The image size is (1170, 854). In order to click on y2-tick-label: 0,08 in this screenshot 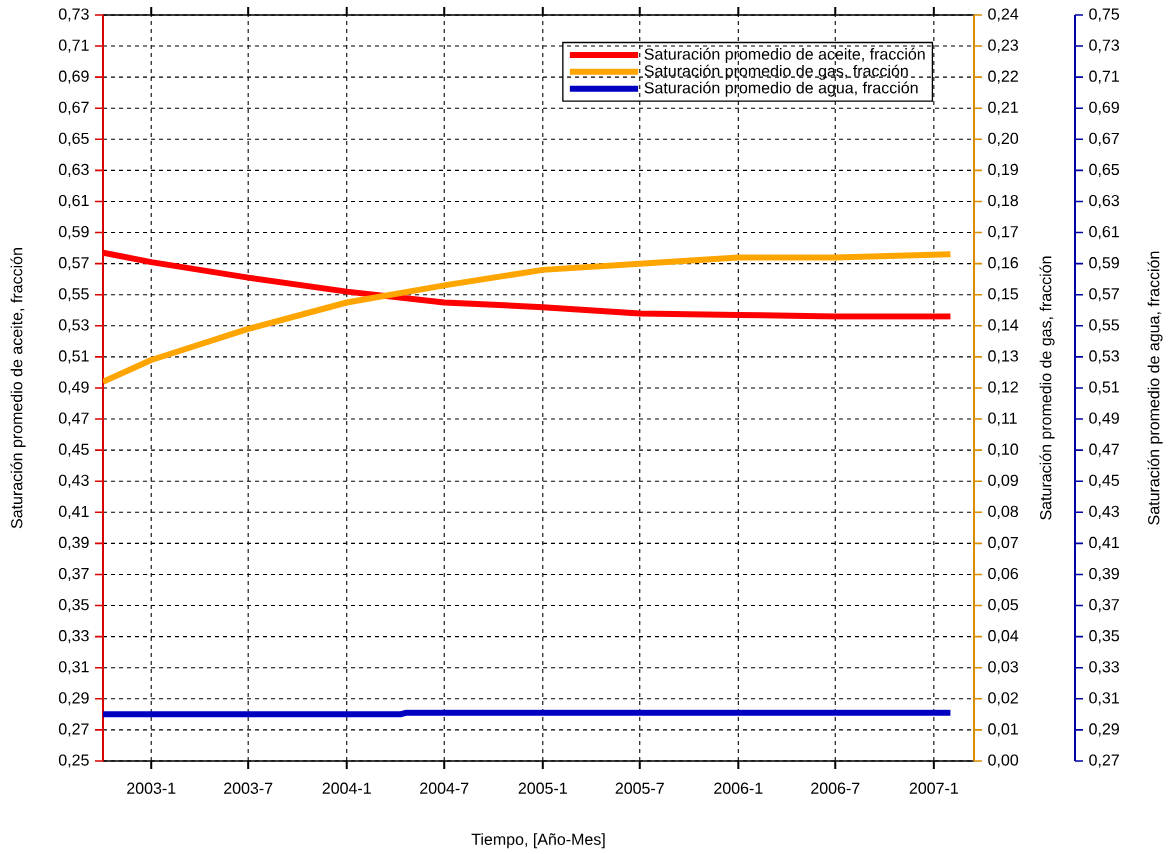, I will do `click(1003, 512)`.